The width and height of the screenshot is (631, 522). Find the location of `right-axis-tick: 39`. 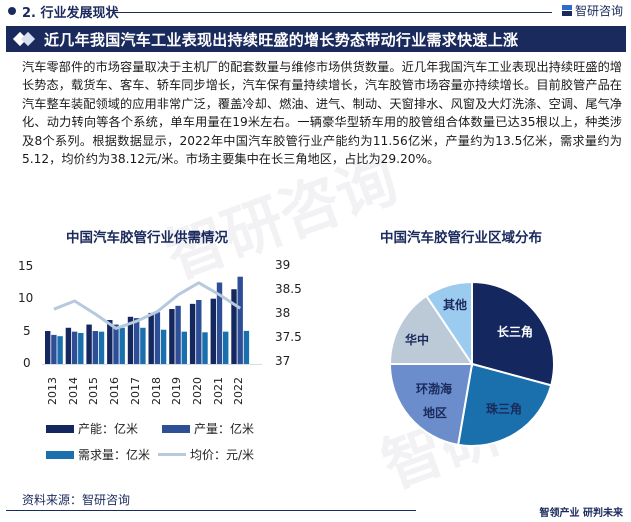

right-axis-tick: 39 is located at coordinates (283, 265).